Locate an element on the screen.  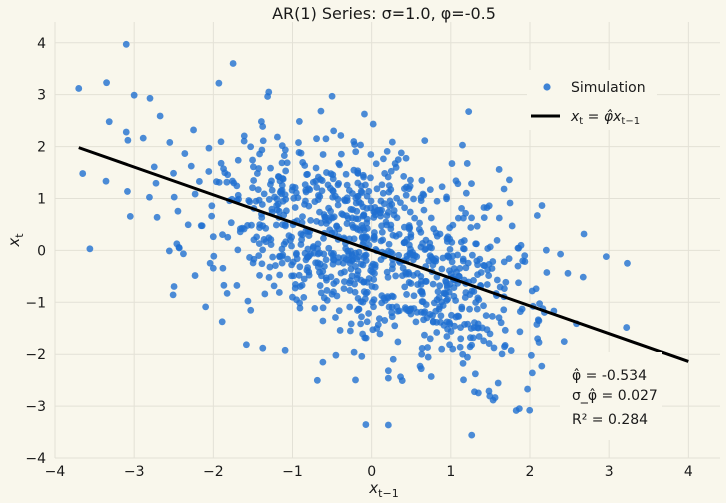
r-squared-stat: R² = 0.284 is located at coordinates (610, 420).